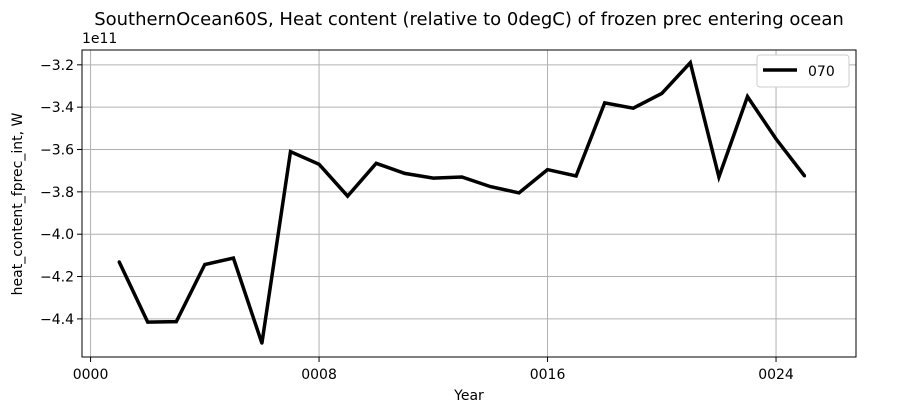  I want to click on x-tick-label: 0000, so click(91, 375).